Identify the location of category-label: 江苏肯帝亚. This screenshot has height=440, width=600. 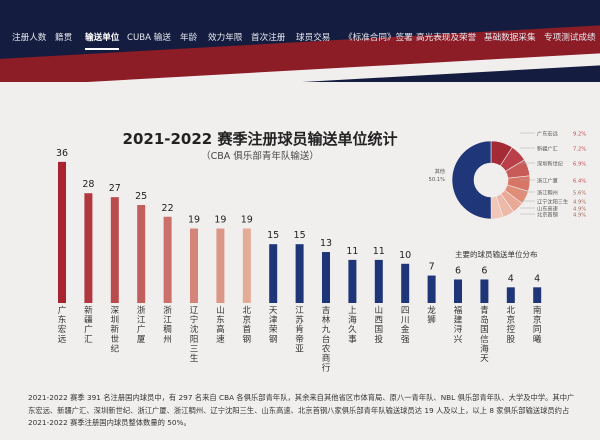
(299, 329).